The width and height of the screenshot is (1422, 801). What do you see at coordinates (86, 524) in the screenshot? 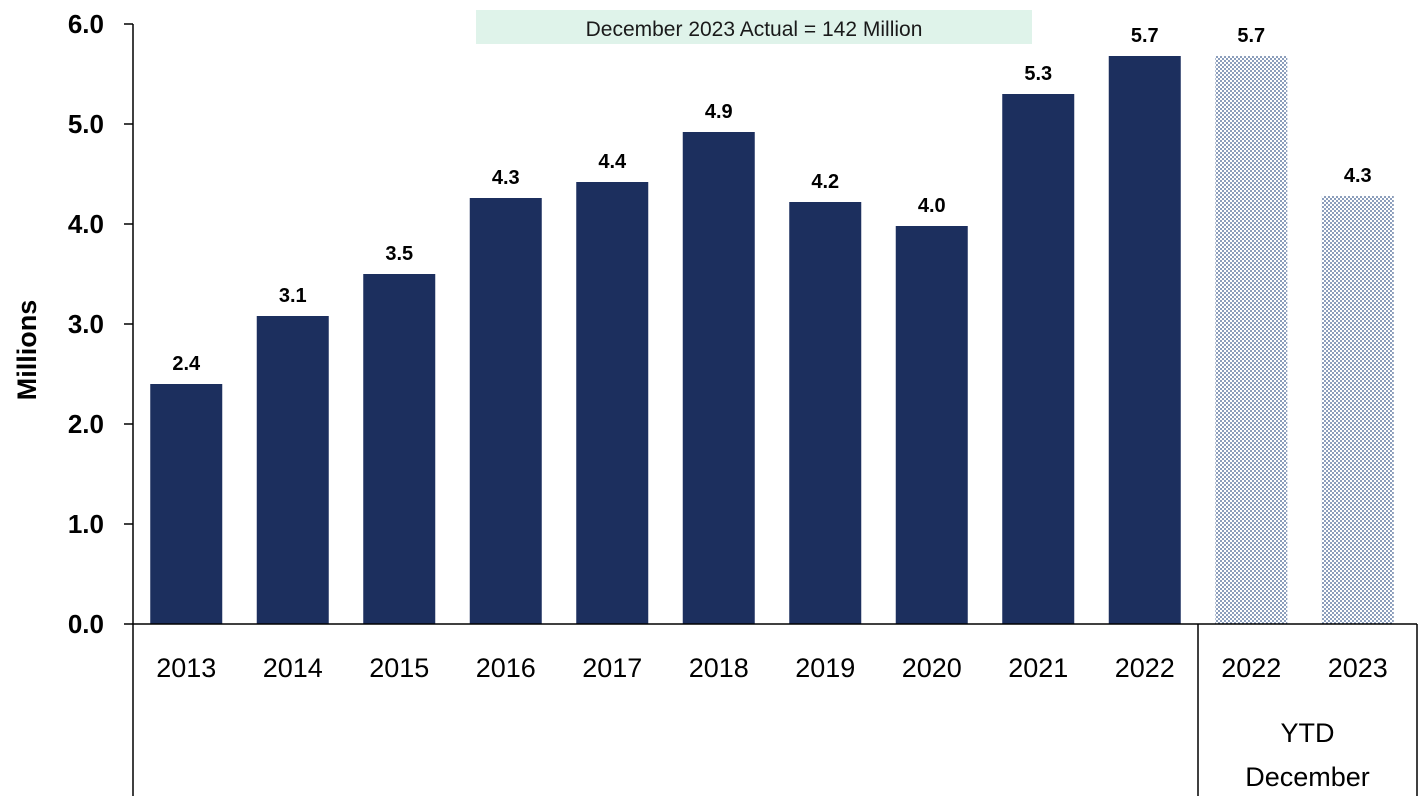
I see `y-tick-label: 1.0` at bounding box center [86, 524].